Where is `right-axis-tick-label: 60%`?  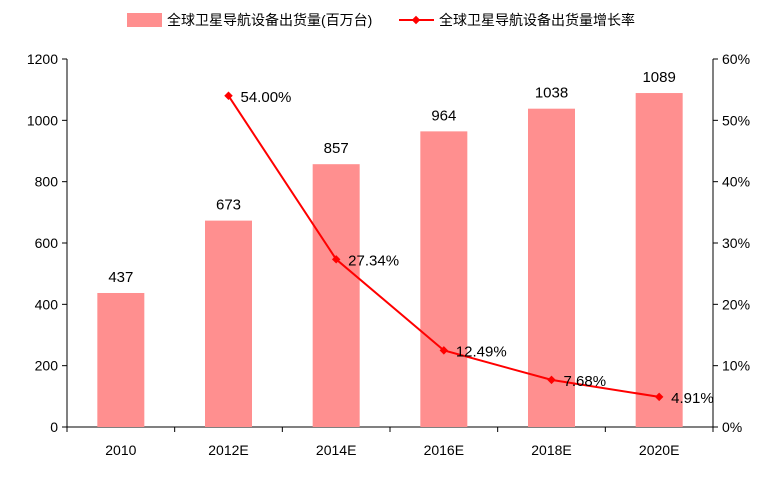
right-axis-tick-label: 60% is located at coordinates (736, 59).